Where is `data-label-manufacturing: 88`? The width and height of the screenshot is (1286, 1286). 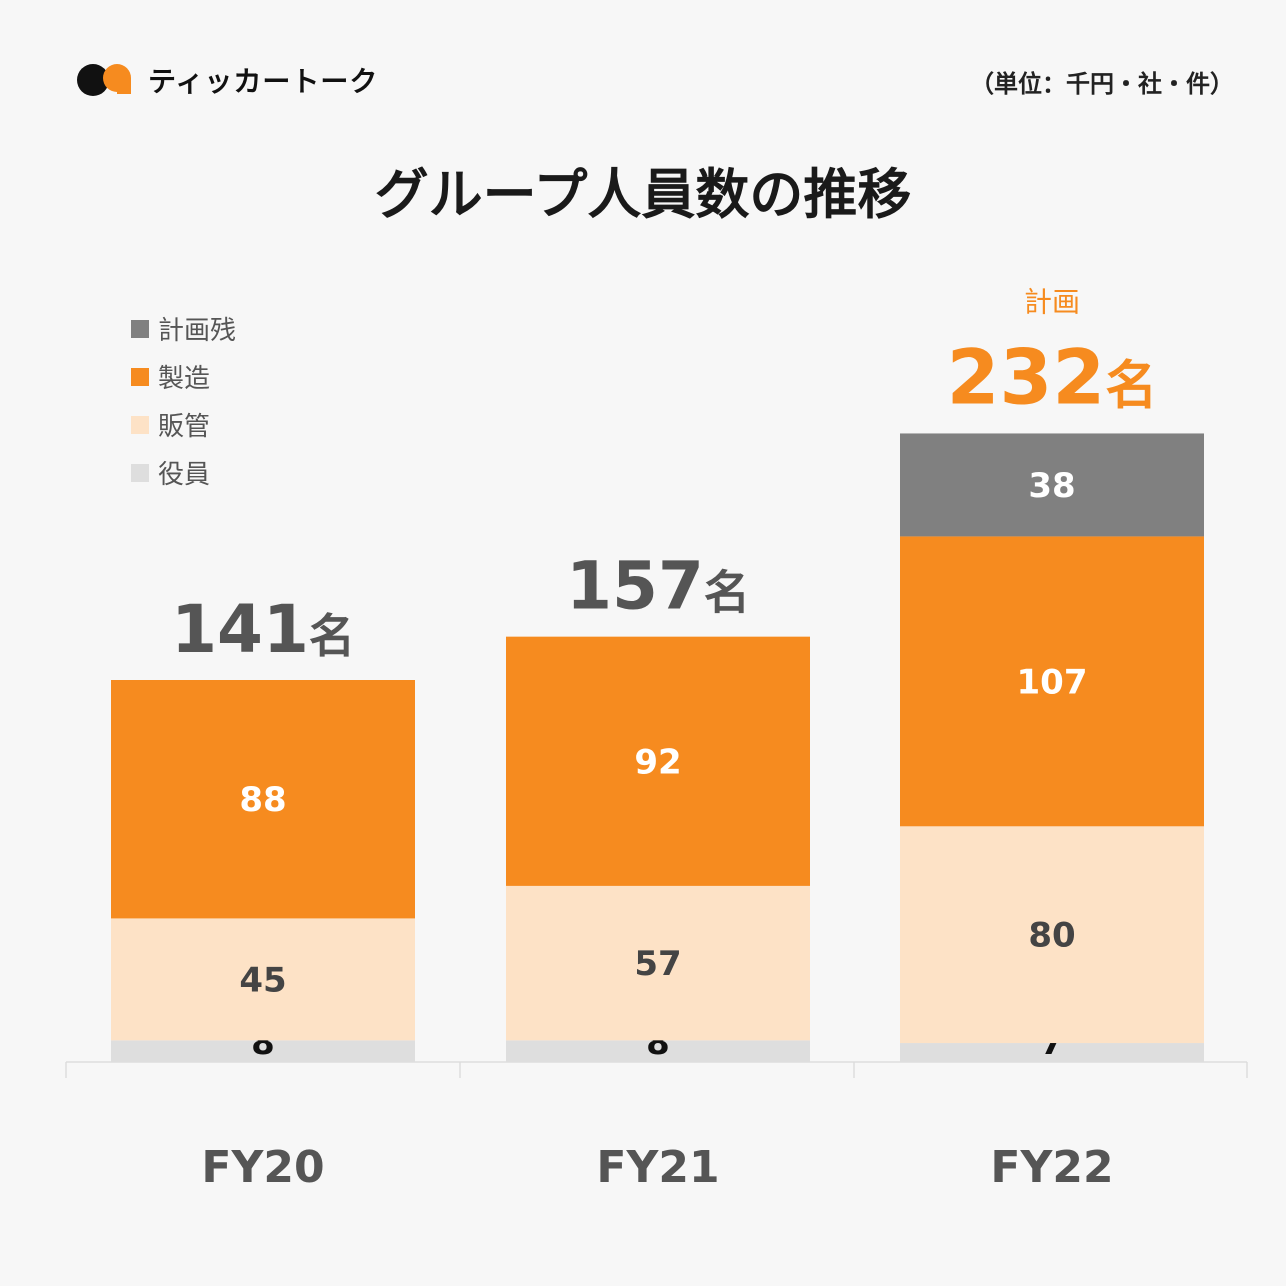
data-label-manufacturing: 88 is located at coordinates (262, 800).